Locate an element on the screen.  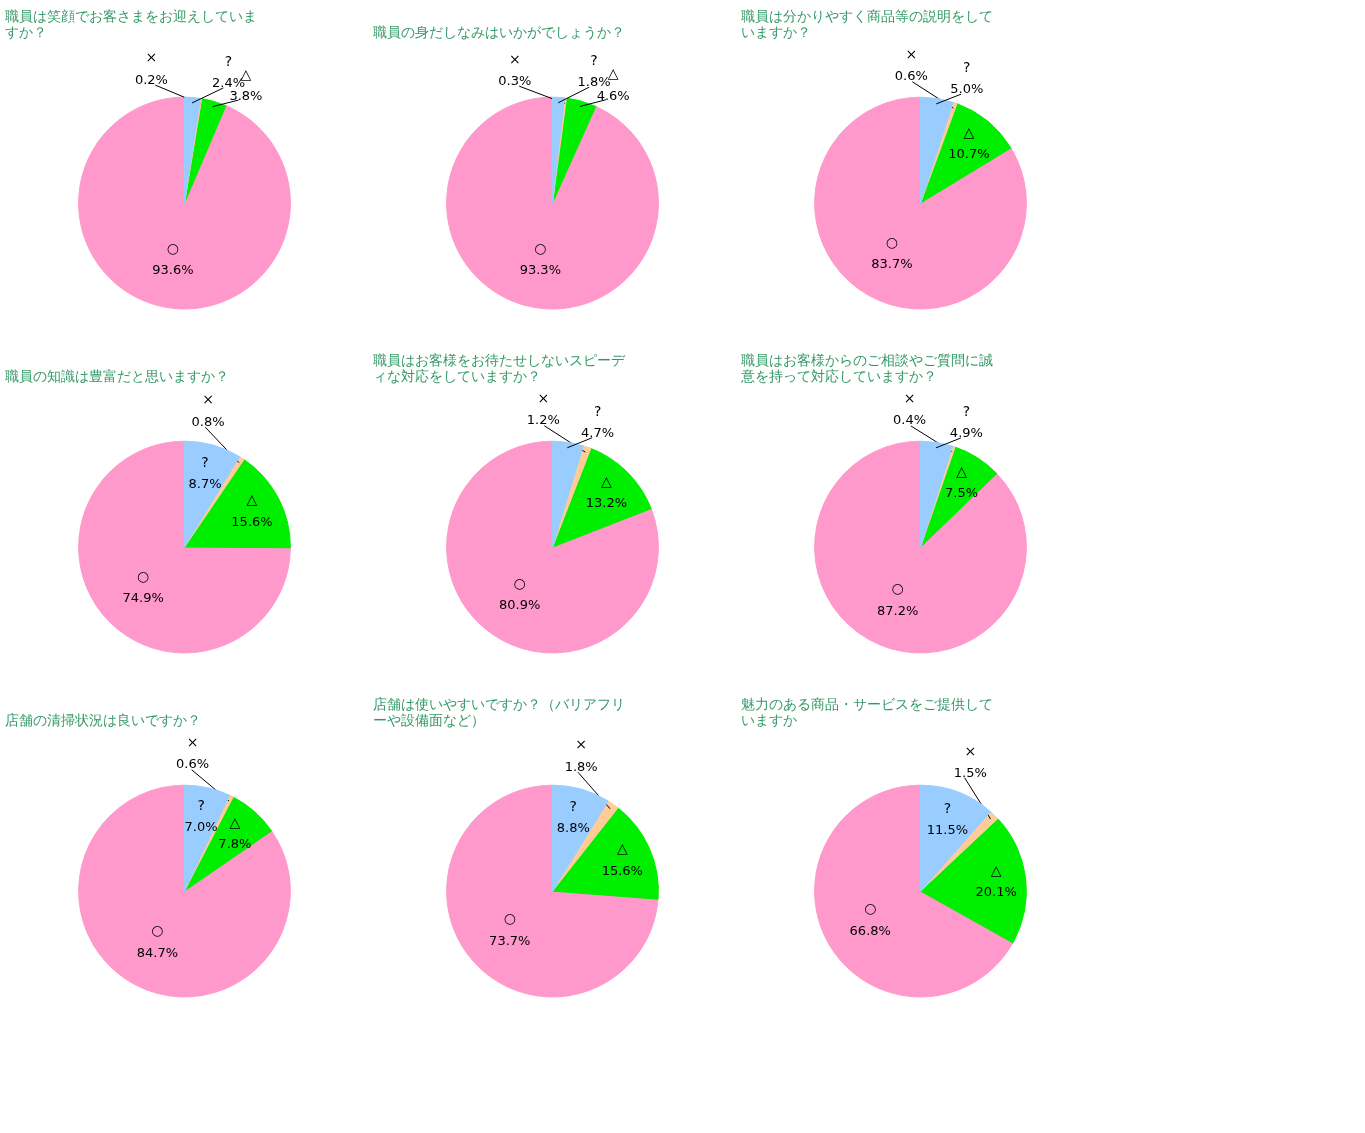
data-label: 7.8% is located at coordinates (235, 844).